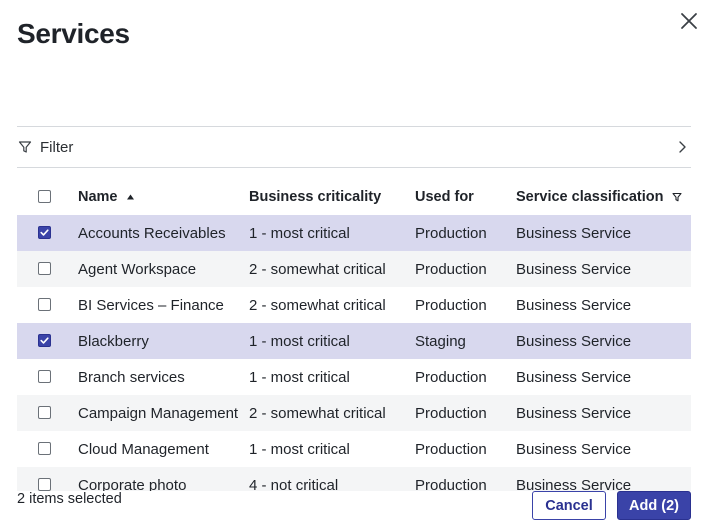  What do you see at coordinates (569, 505) in the screenshot?
I see `cancel-button: Cancel` at bounding box center [569, 505].